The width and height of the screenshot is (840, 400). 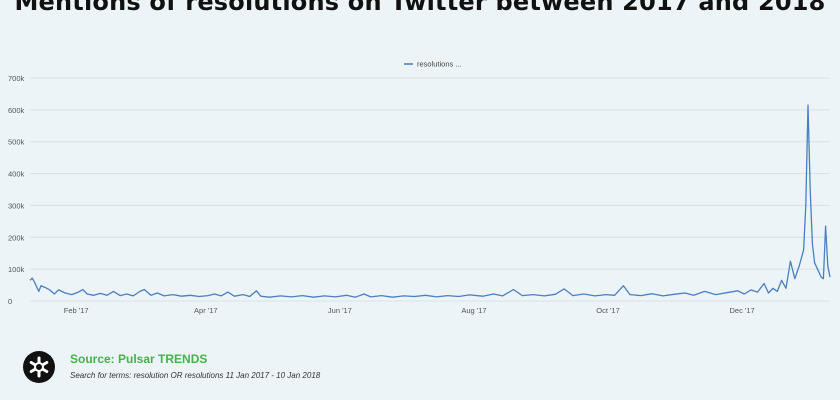 What do you see at coordinates (16, 269) in the screenshot?
I see `y-tick-label: 100k` at bounding box center [16, 269].